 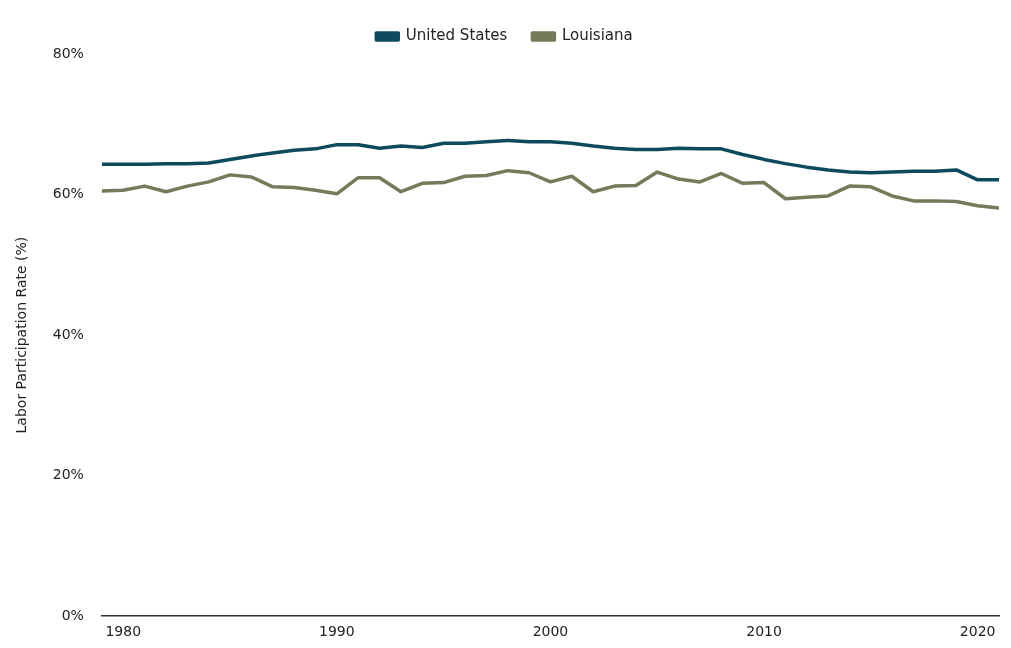 I want to click on x-tick-label: 2020, so click(x=977, y=631).